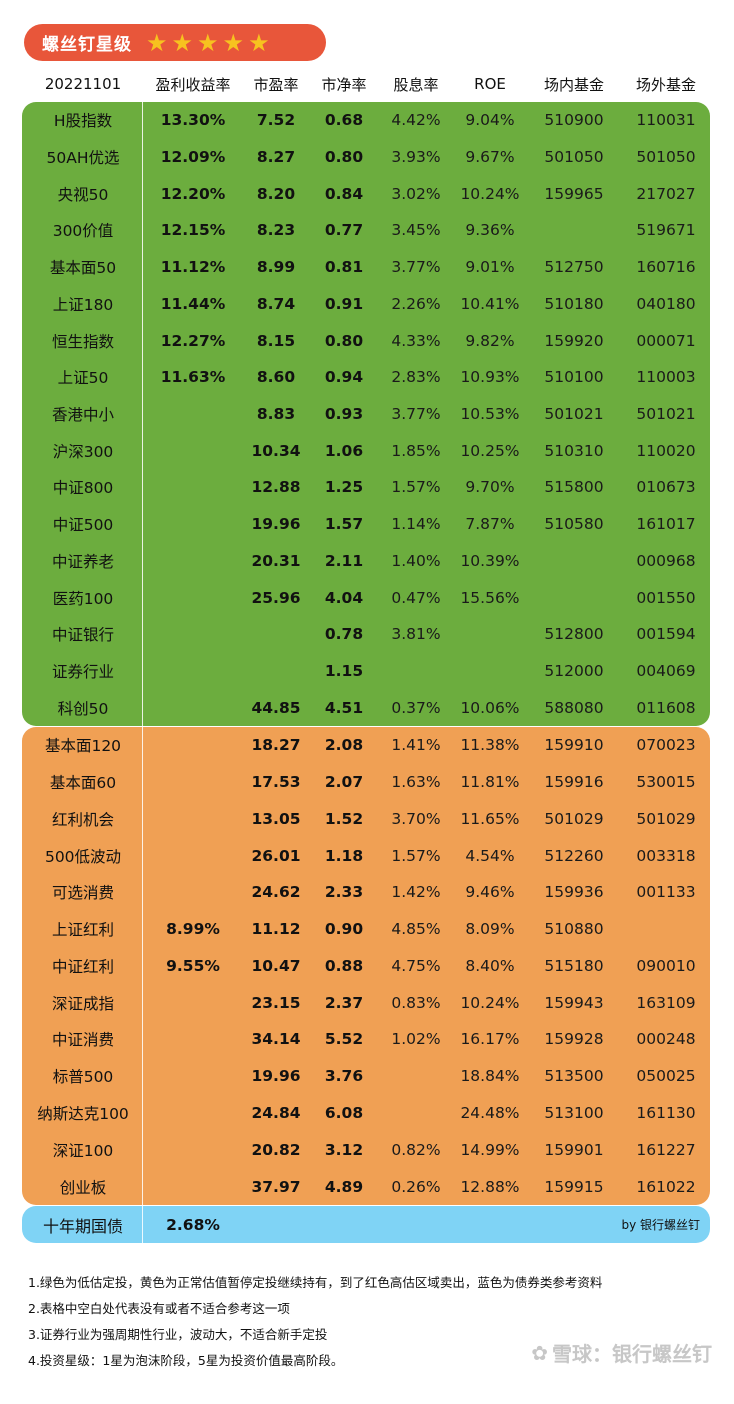  Describe the element at coordinates (276, 377) in the screenshot. I see `cell-pe: 8.60` at that location.